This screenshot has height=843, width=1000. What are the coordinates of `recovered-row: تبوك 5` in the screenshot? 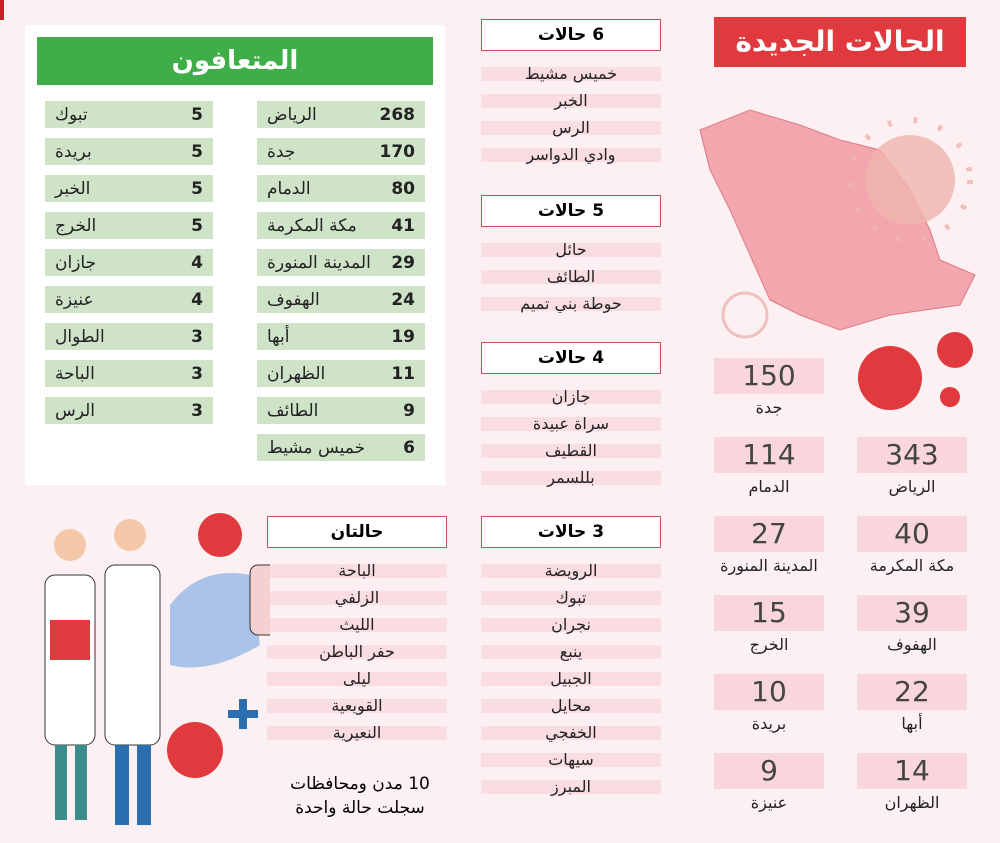 It's located at (129, 114).